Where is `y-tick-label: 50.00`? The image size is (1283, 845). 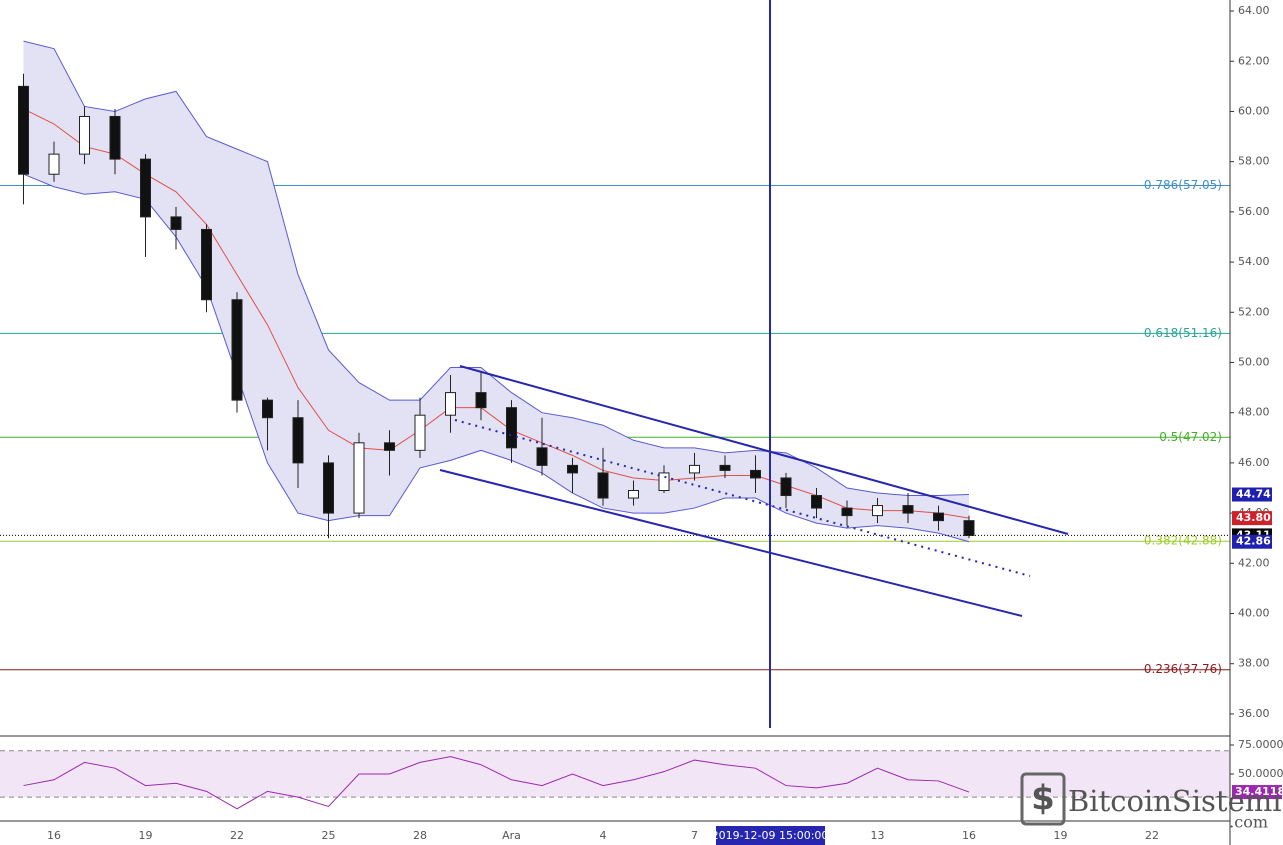
y-tick-label: 50.00 is located at coordinates (1254, 361).